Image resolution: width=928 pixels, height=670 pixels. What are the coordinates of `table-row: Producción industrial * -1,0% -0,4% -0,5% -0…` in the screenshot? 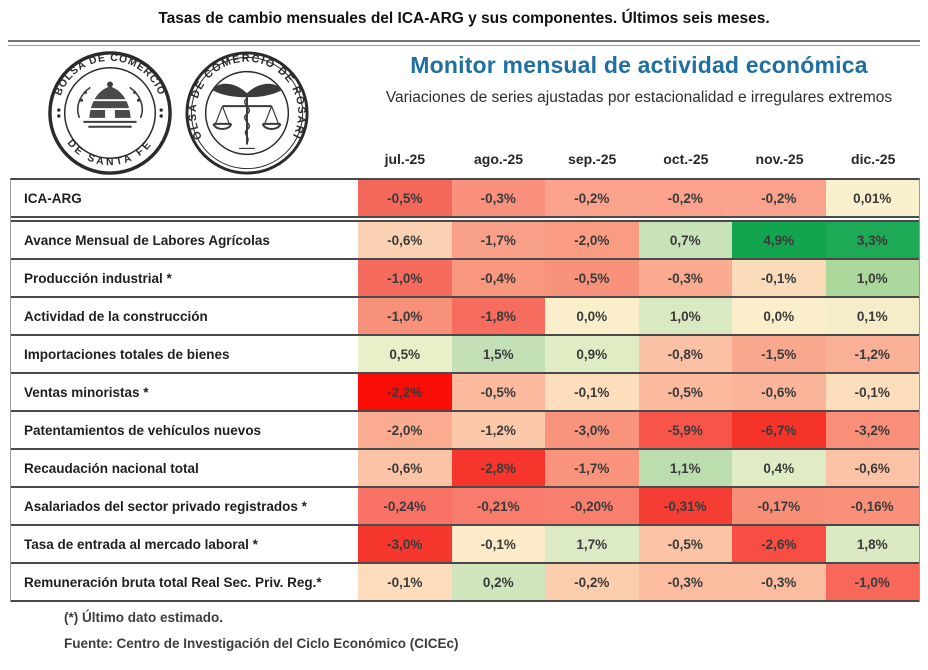 It's located at (465, 279).